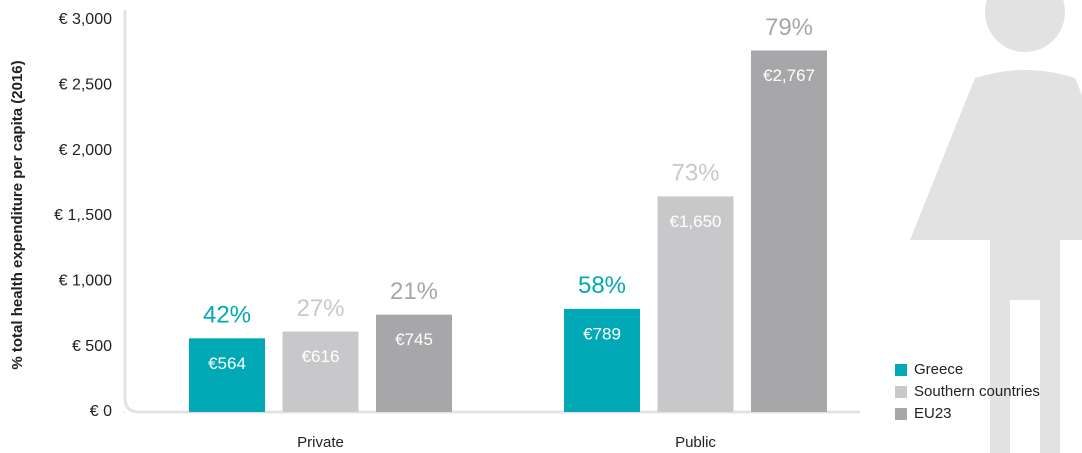 The image size is (1082, 453). Describe the element at coordinates (977, 391) in the screenshot. I see `legend-label: Southern countries` at that location.